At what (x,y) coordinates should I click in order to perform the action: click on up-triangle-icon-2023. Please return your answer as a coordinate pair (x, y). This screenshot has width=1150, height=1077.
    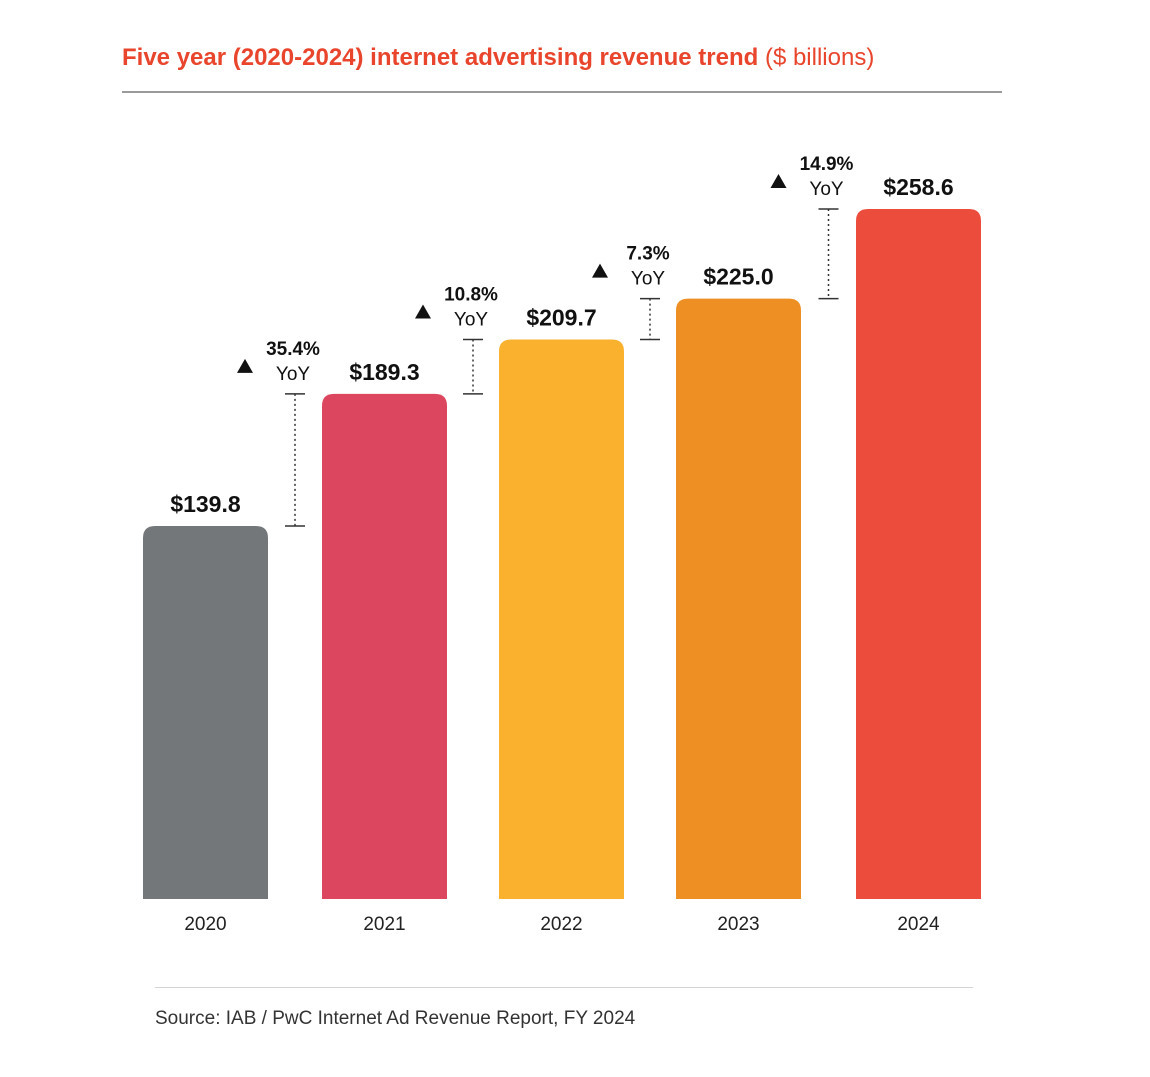
    Looking at the image, I should click on (600, 270).